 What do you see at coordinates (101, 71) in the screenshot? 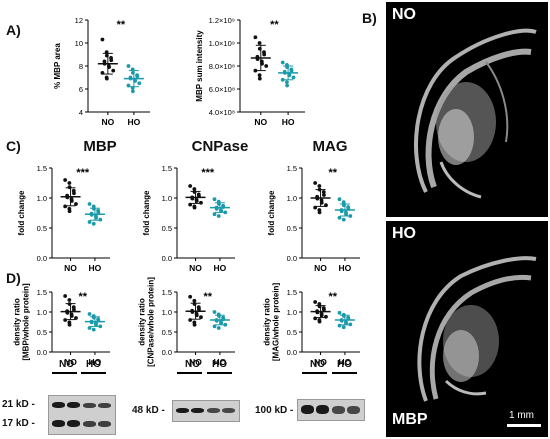
I see `chart-A1: 4 6 8 10 12 % MBP area NO HO **` at bounding box center [101, 71].